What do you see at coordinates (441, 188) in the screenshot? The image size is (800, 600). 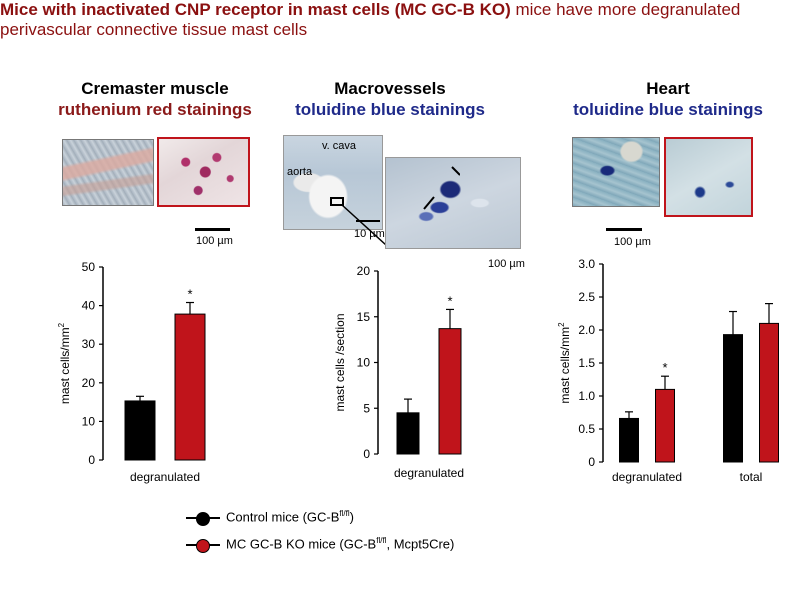 I see `arrow-icon` at bounding box center [441, 188].